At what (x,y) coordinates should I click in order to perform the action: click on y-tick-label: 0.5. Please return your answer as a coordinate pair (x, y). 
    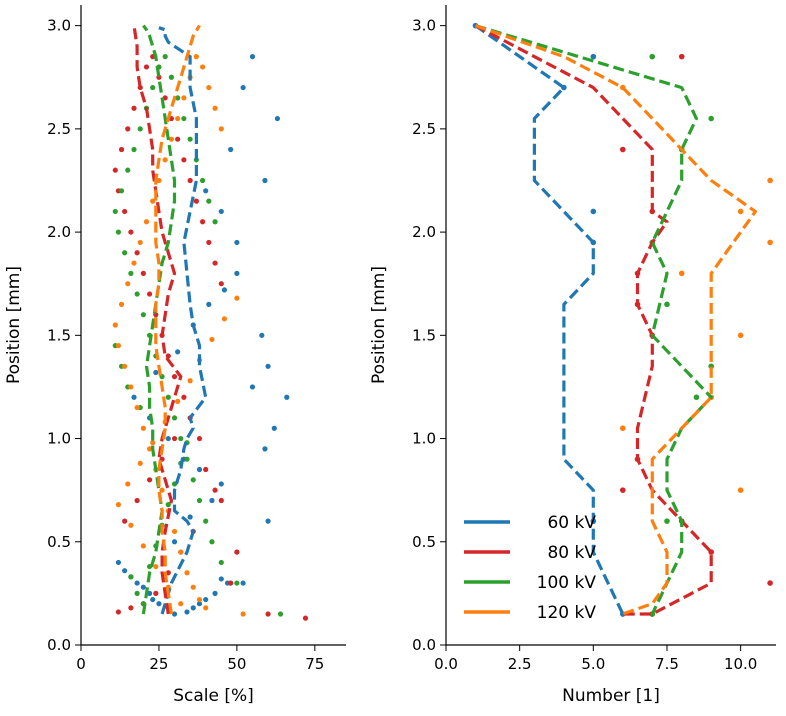
    Looking at the image, I should click on (59, 542).